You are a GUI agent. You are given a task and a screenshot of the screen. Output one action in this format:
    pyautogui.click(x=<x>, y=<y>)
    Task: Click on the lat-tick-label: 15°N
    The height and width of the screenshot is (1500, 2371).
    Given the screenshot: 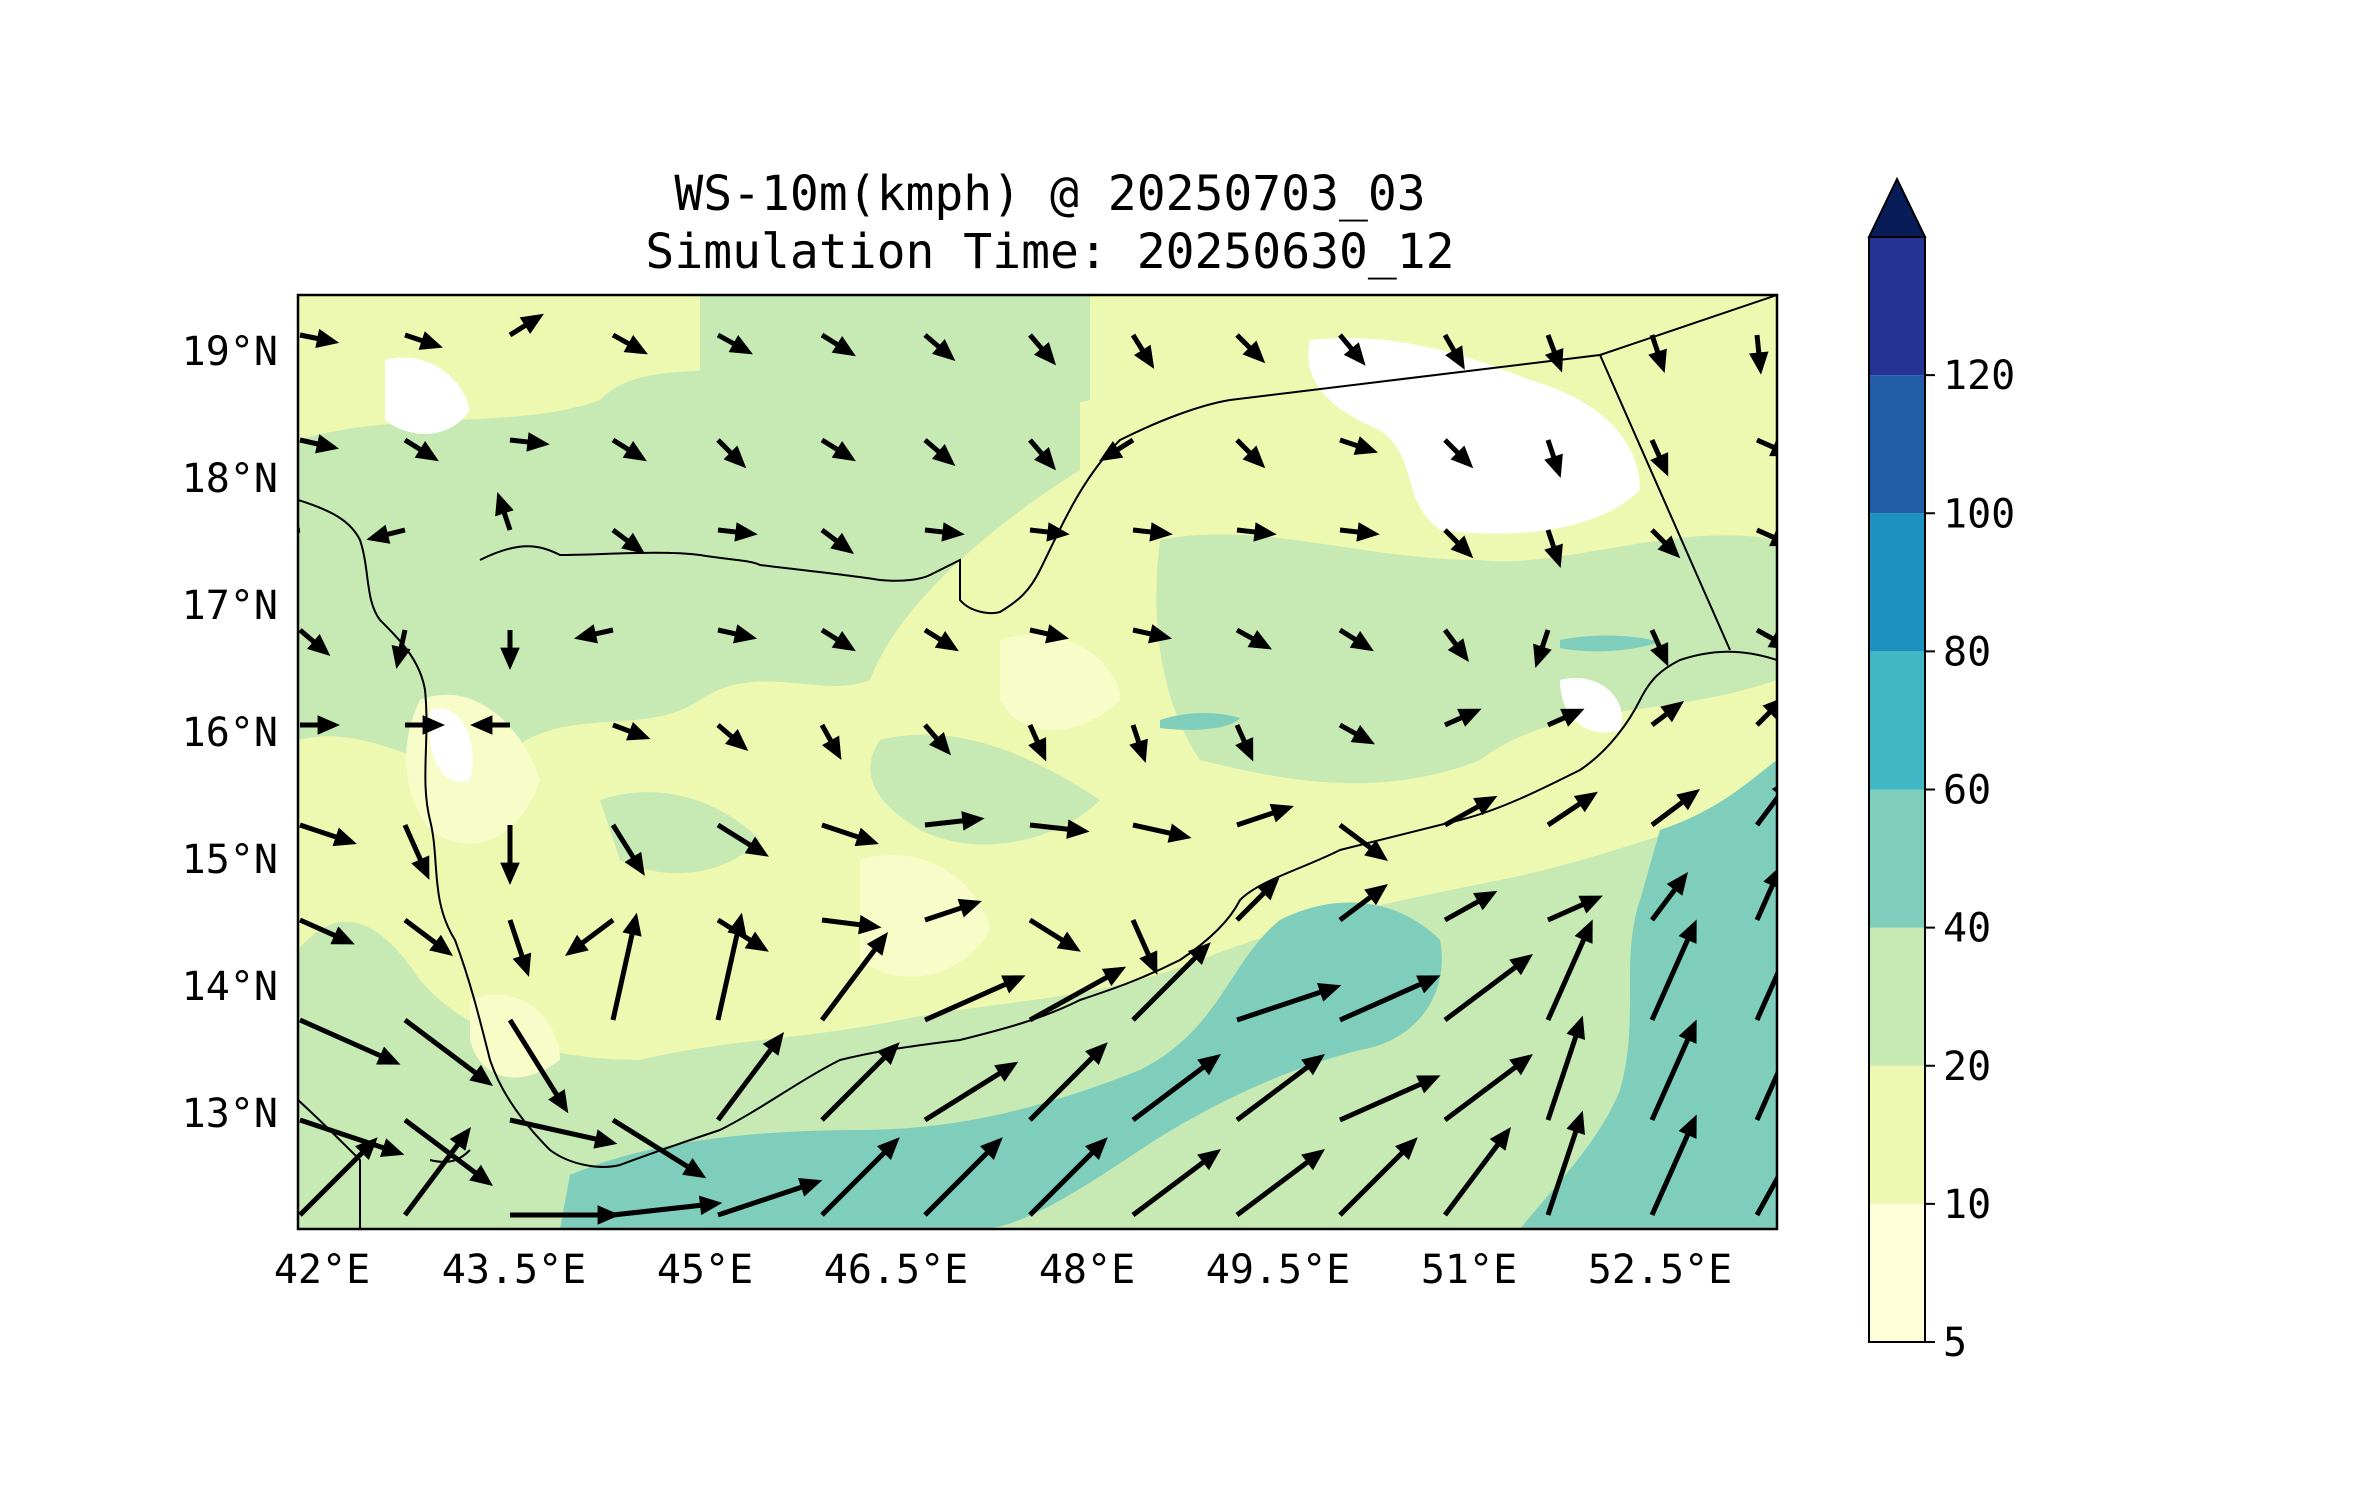 What is the action you would take?
    pyautogui.click(x=230, y=860)
    